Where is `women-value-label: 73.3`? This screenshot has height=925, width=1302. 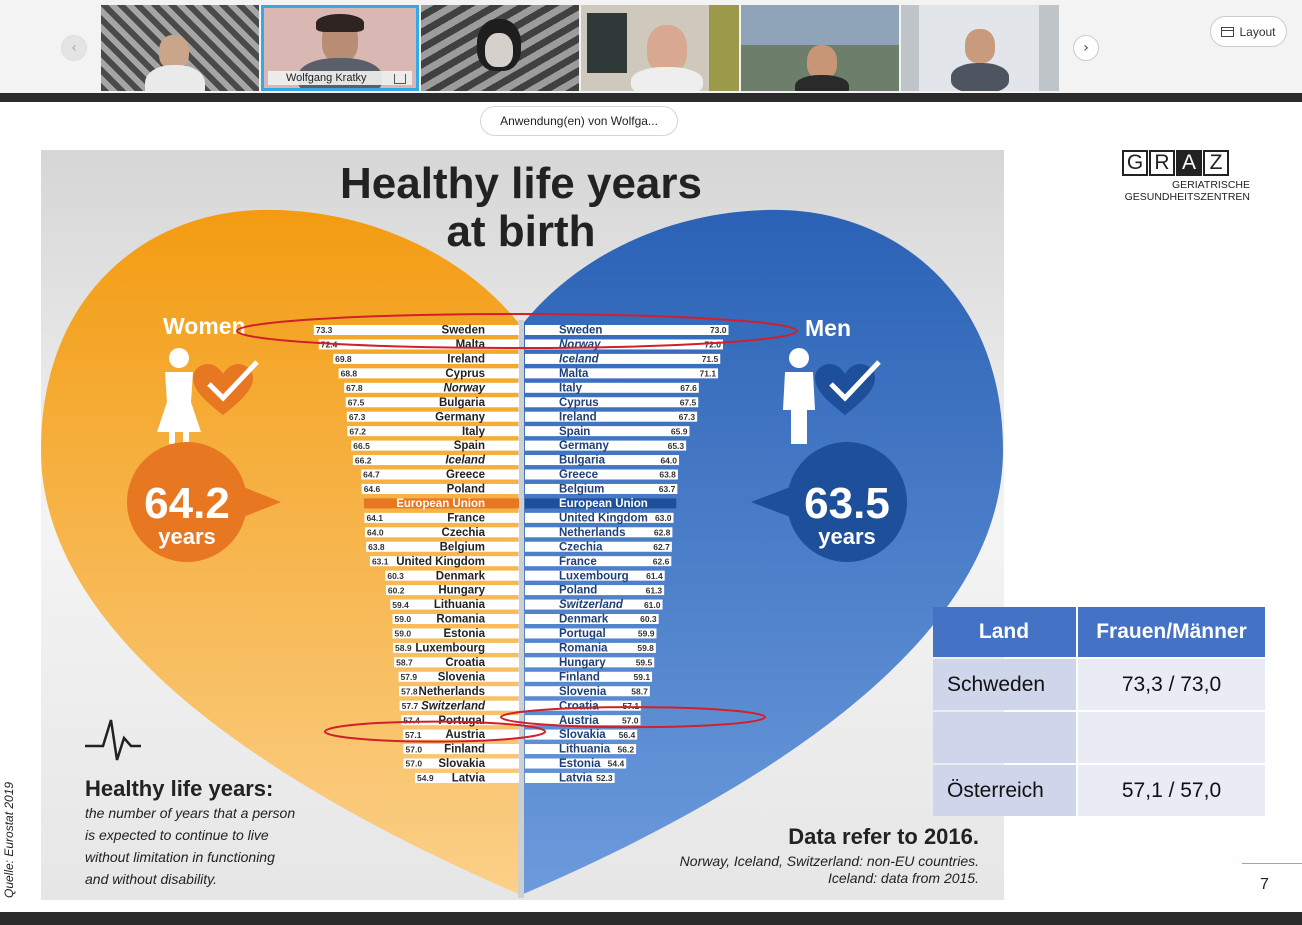 women-value-label: 73.3 is located at coordinates (324, 330).